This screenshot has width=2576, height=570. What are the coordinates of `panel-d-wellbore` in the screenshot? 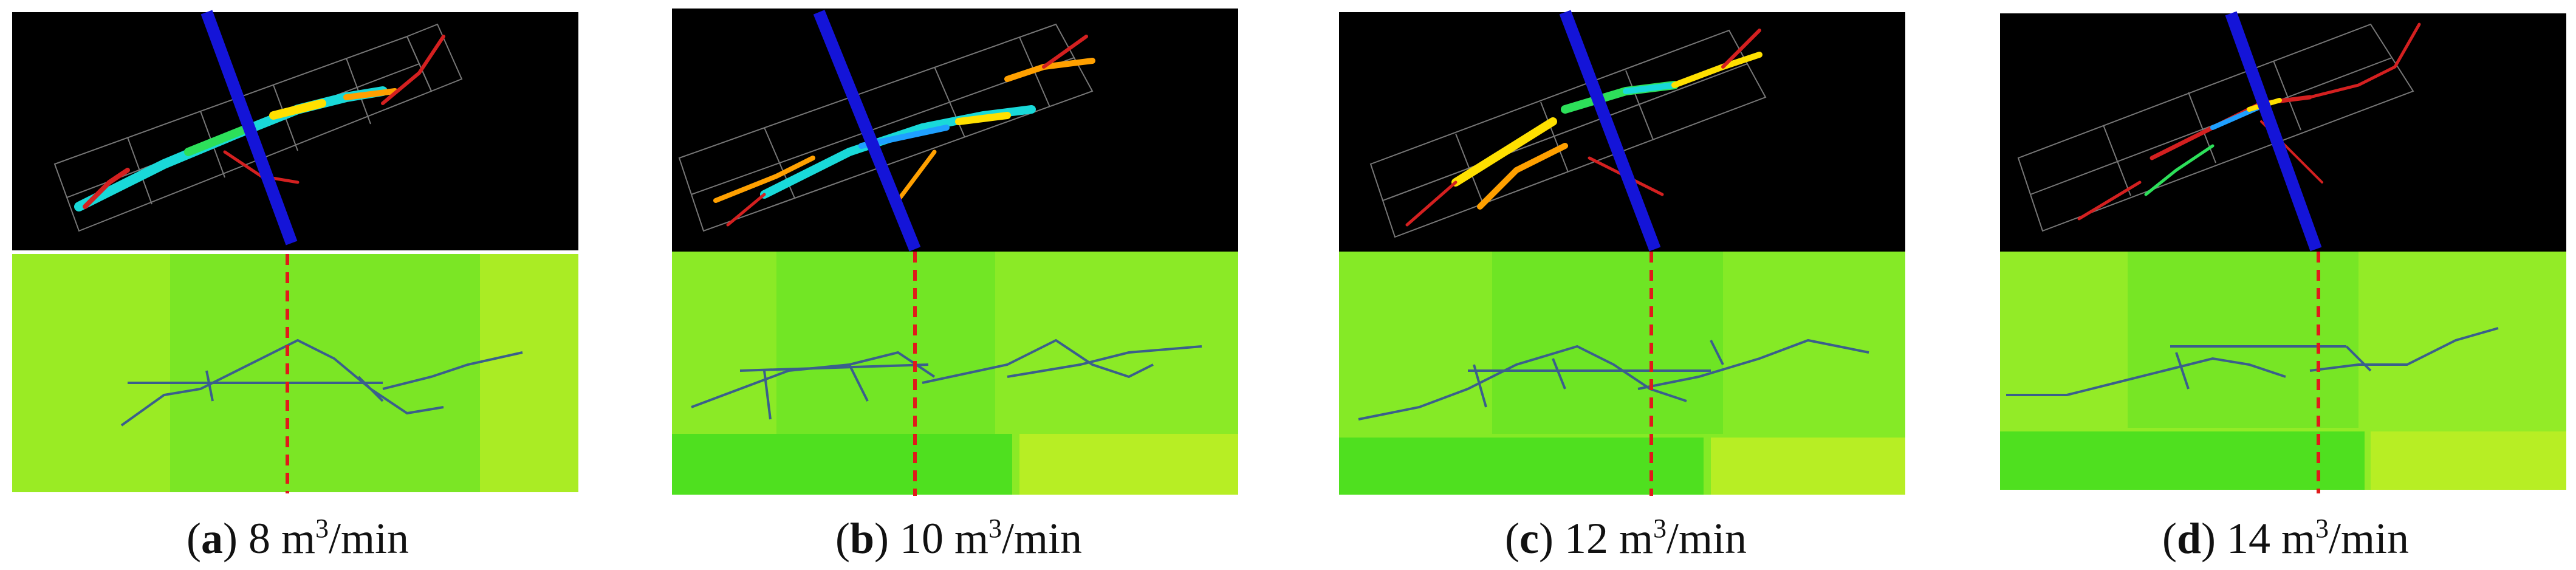 It's located at (2273, 131).